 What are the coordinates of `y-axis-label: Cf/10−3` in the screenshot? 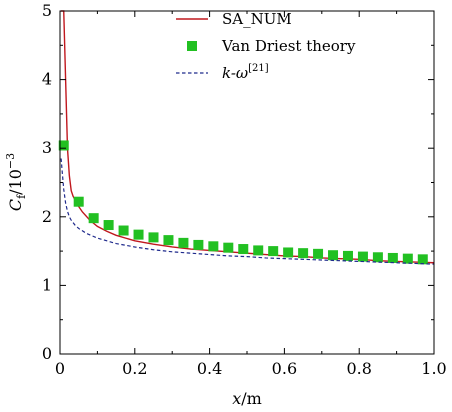 It's located at (16, 182).